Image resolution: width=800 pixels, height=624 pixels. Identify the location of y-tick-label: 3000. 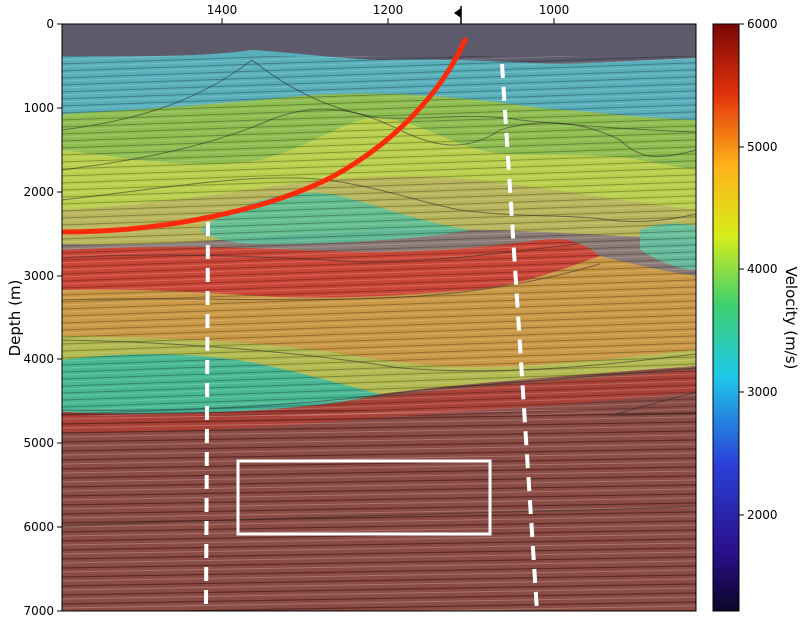
(38, 276).